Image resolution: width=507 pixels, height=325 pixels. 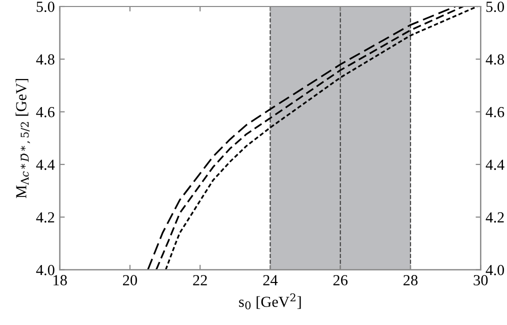 I want to click on y2-tick-label: 4.2, so click(x=495, y=217).